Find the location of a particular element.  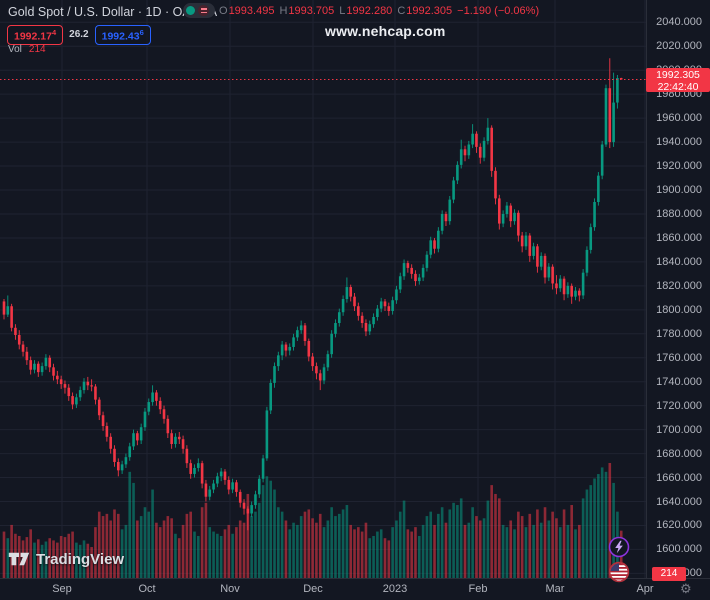

time-tick-label: Oct is located at coordinates (147, 589).